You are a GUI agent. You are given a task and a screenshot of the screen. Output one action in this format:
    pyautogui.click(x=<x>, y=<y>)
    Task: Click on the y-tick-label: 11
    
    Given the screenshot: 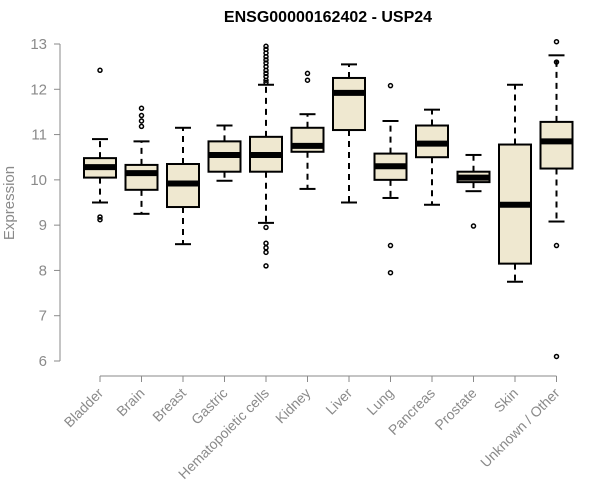 What is the action you would take?
    pyautogui.click(x=39, y=135)
    